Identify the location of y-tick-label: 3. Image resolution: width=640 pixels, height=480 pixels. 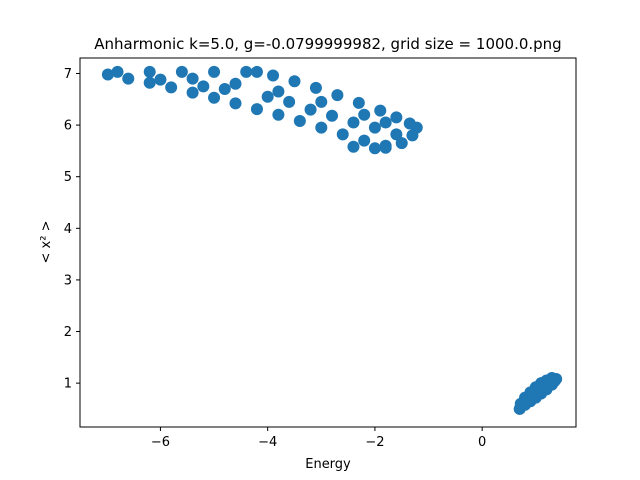
(68, 280).